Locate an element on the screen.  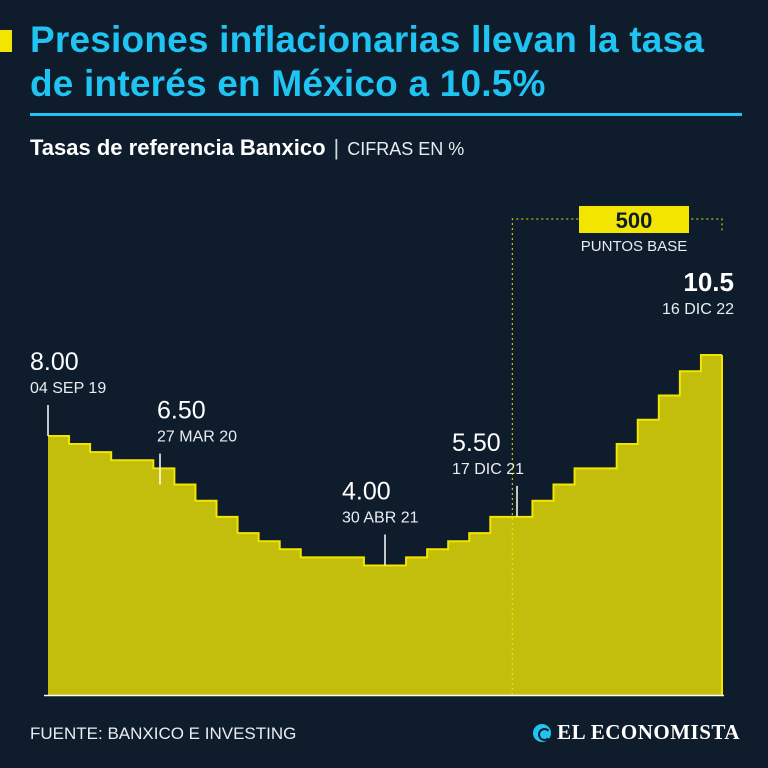
chart-subtitle: Tasas de referencia Banxico | CIFRAS EN % is located at coordinates (247, 148).